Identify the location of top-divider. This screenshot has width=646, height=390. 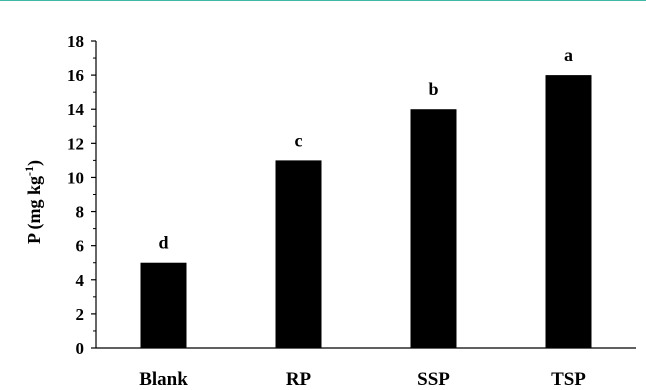
(323, 0).